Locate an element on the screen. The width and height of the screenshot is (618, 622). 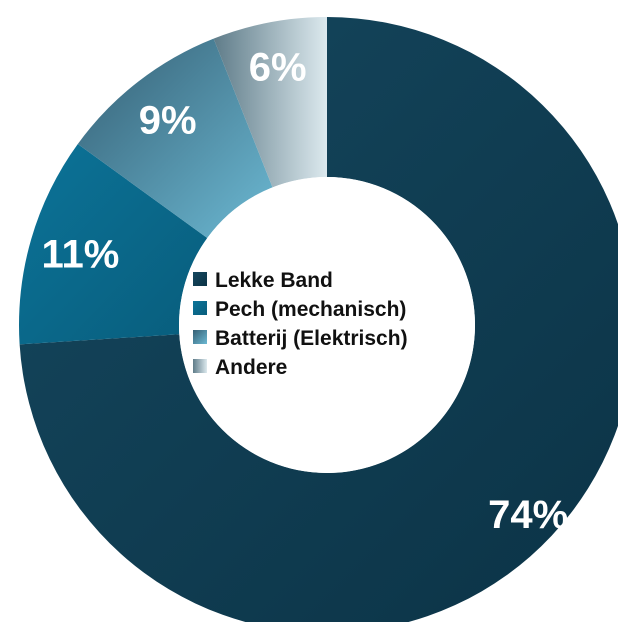
legend-label-pech-mechanisch: Pech (mechanisch) is located at coordinates (310, 309).